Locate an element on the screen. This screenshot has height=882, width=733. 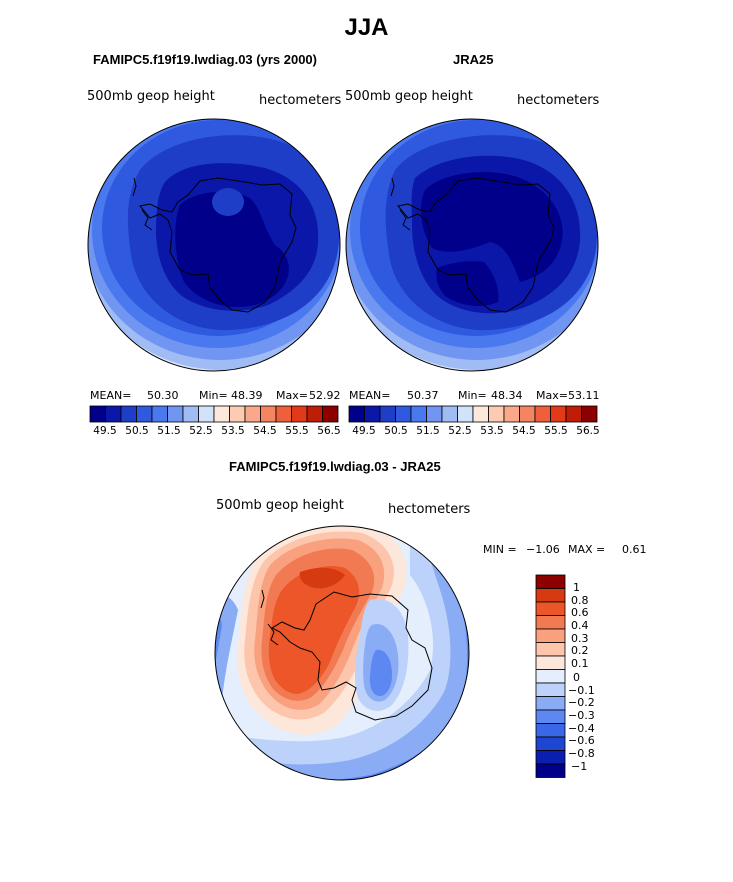
cbar2-tick: 55.5 is located at coordinates (556, 431).